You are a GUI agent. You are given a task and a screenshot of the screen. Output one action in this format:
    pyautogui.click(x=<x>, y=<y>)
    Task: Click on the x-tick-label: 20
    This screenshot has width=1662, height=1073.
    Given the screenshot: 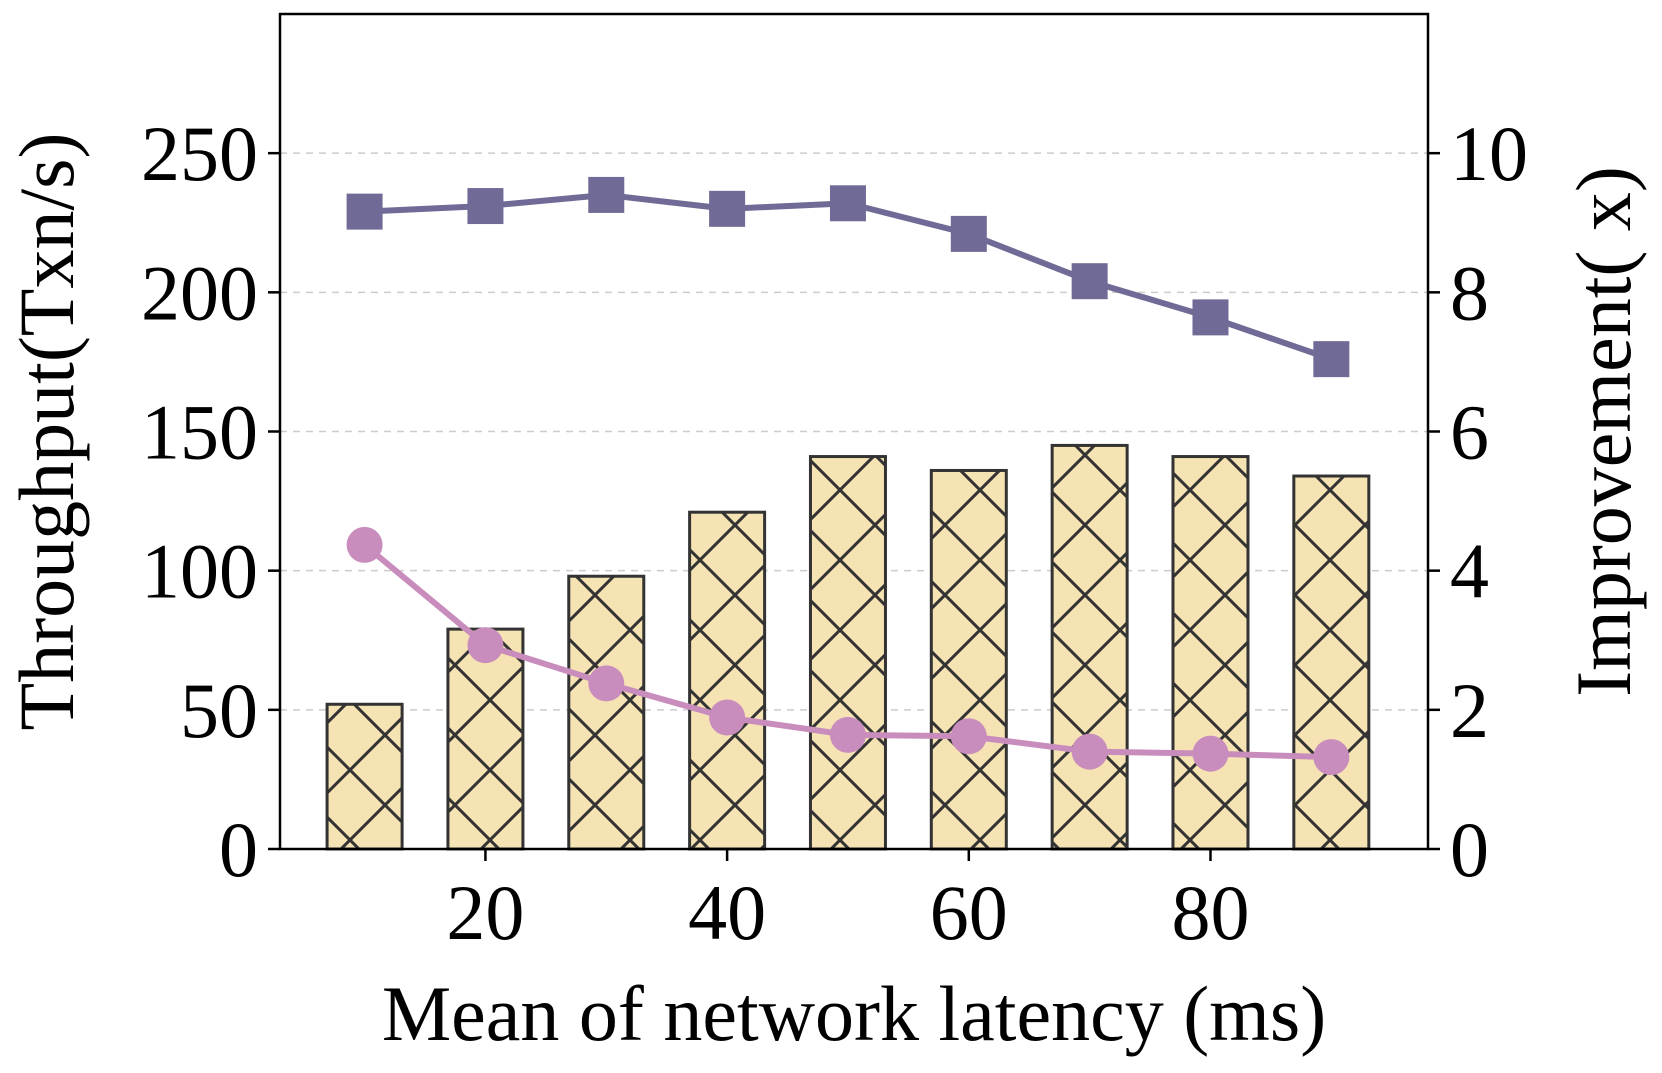 What is the action you would take?
    pyautogui.click(x=485, y=912)
    